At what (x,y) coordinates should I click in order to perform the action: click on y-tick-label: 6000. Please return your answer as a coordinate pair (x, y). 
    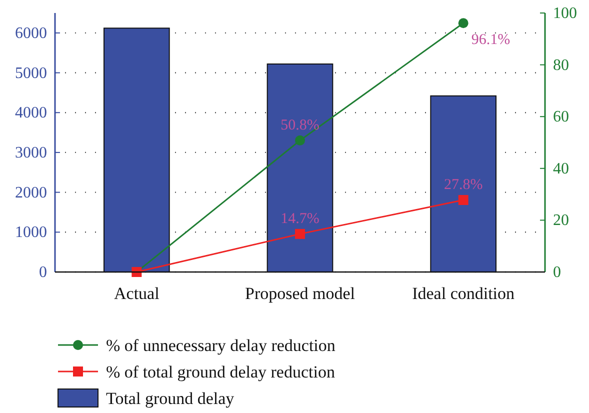
    Looking at the image, I should click on (31, 33).